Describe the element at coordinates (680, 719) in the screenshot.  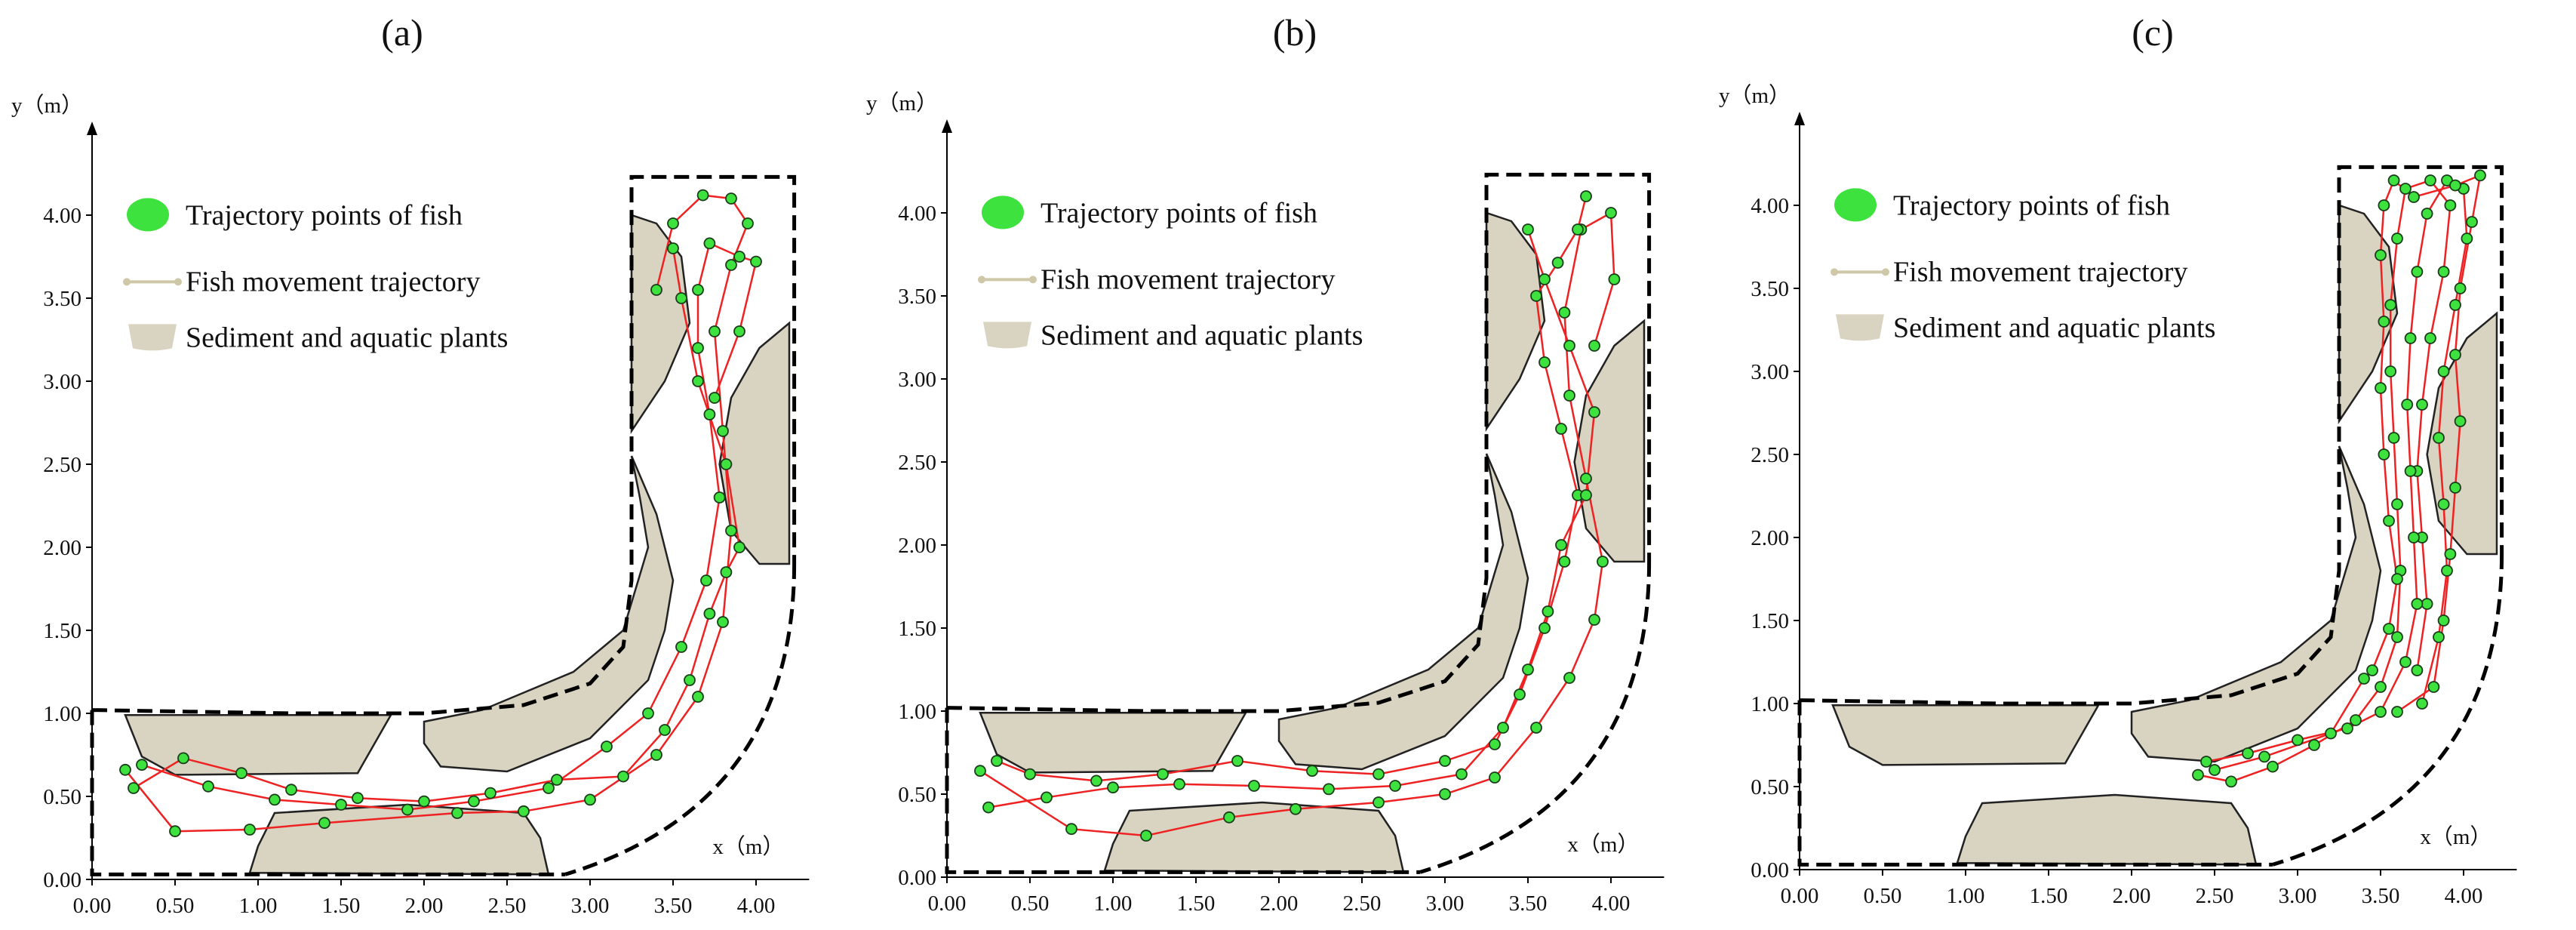
I see `channel-boundary-bend` at that location.